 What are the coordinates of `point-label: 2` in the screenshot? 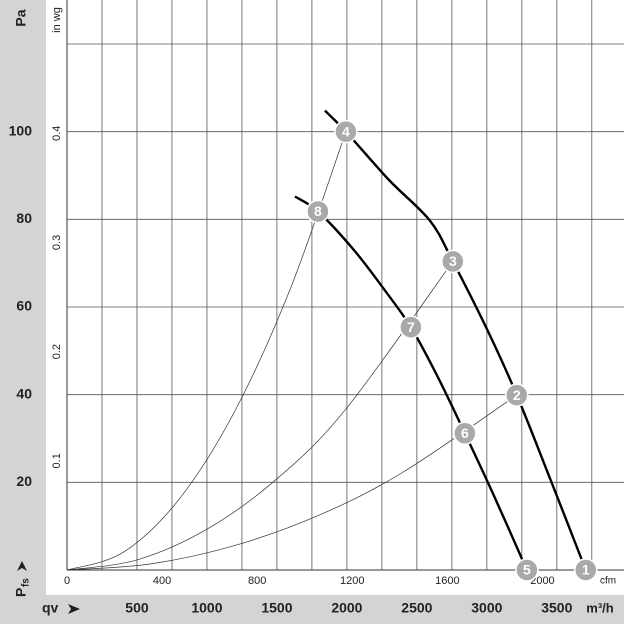 It's located at (517, 395).